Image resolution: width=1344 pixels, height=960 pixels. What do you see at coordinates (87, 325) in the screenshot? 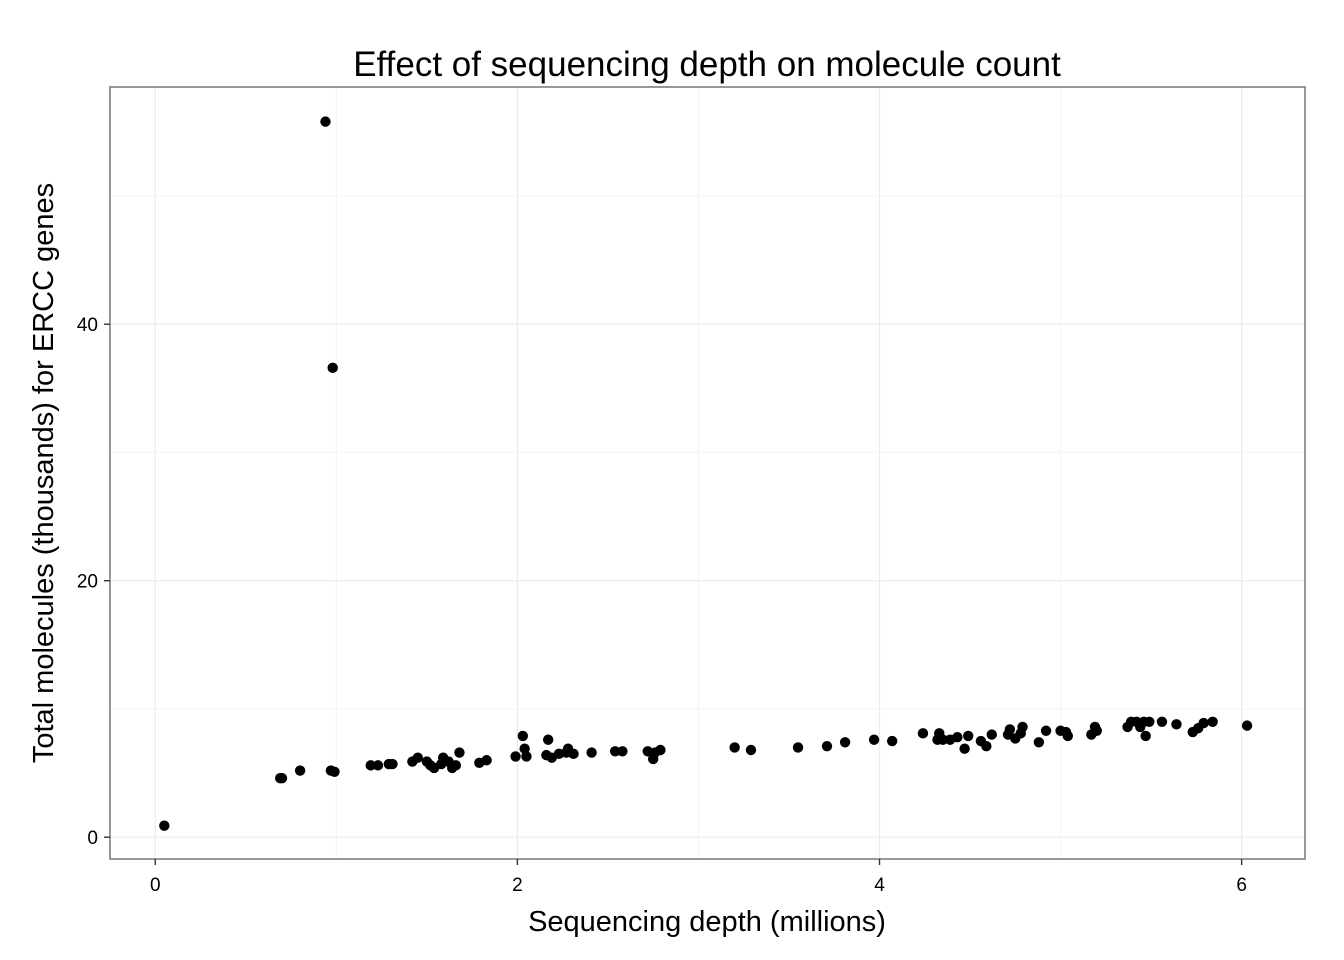
I see `y-tick-label: 40` at bounding box center [87, 325].